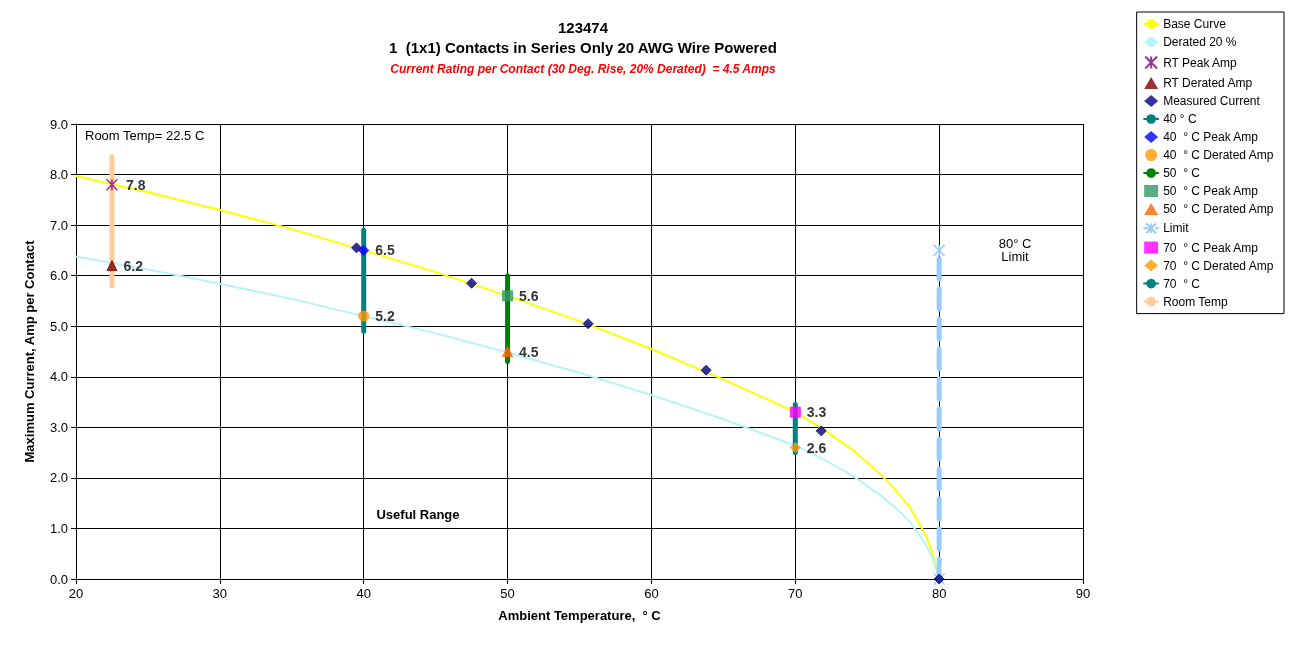 The image size is (1298, 649). What do you see at coordinates (816, 447) in the screenshot?
I see `data-label: 2.6` at bounding box center [816, 447].